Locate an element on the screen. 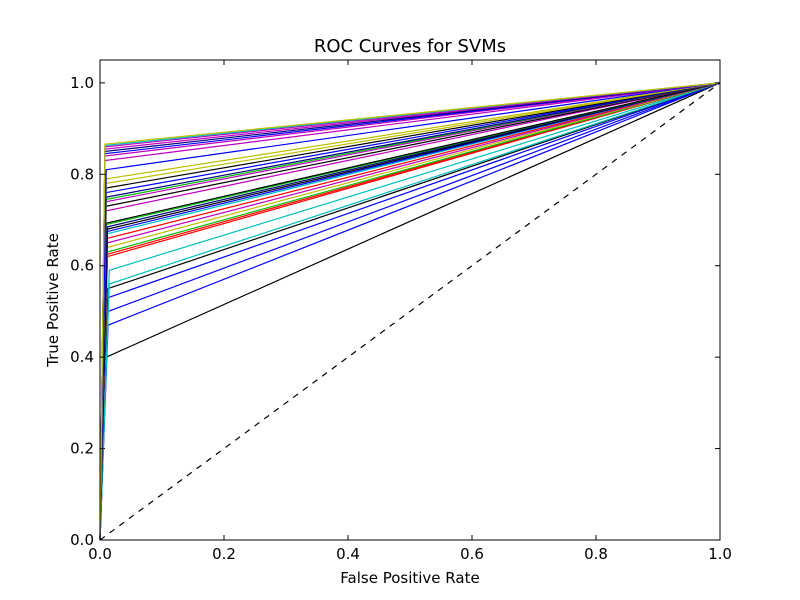  y-tick-label: 0.2 is located at coordinates (82, 449).